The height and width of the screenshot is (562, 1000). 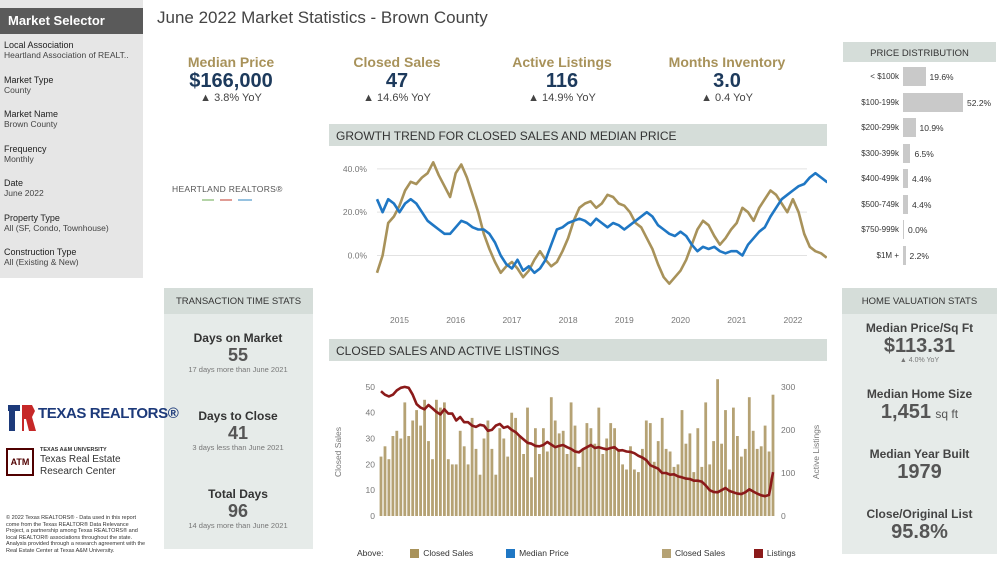 What do you see at coordinates (73, 450) in the screenshot?
I see `tamu-line1: TEXAS A&M UNIVERSITY` at bounding box center [73, 450].